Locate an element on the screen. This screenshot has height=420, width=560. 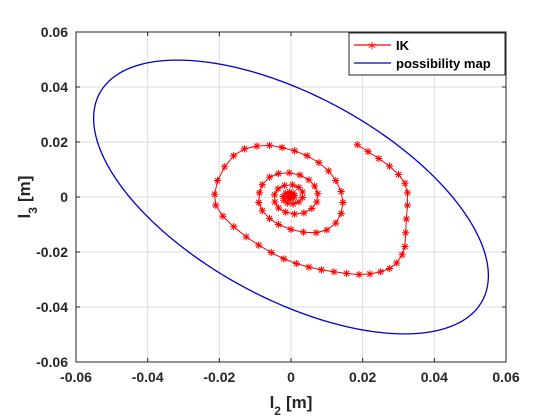
x-axis-label: l2 [m] is located at coordinates (291, 405).